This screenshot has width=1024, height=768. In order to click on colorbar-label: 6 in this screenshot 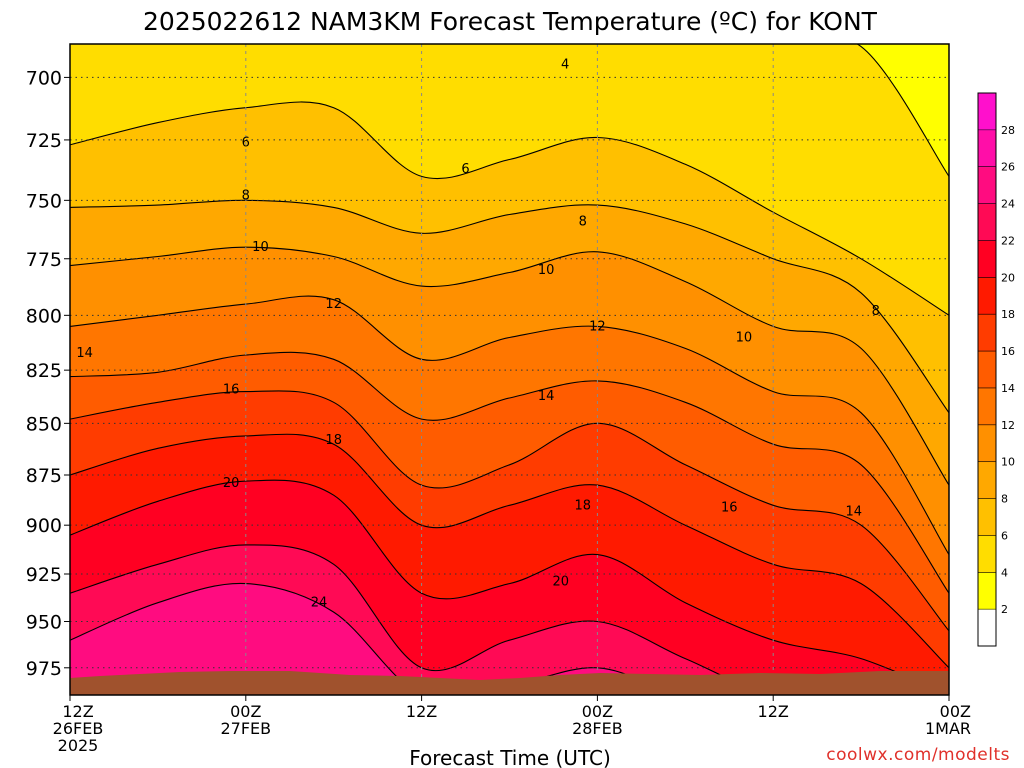, I will do `click(1004, 535)`.